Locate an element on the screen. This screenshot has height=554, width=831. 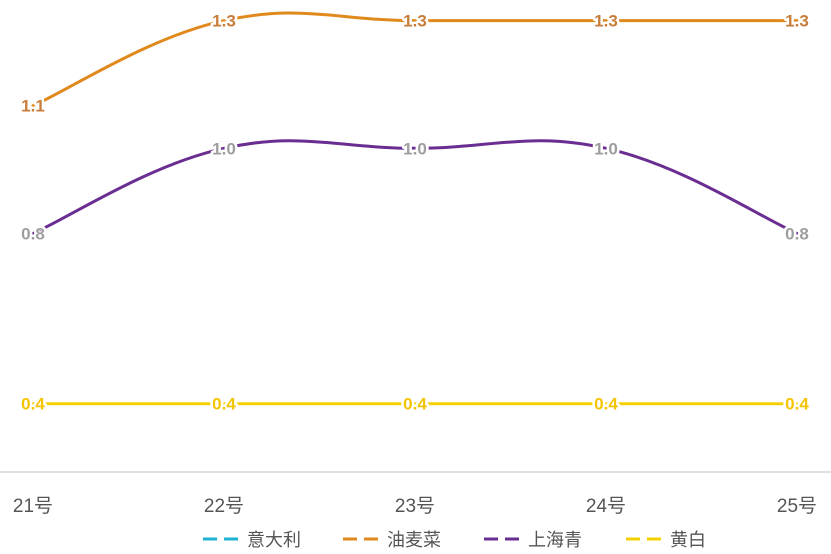
data-label: 1.1 is located at coordinates (33, 106).